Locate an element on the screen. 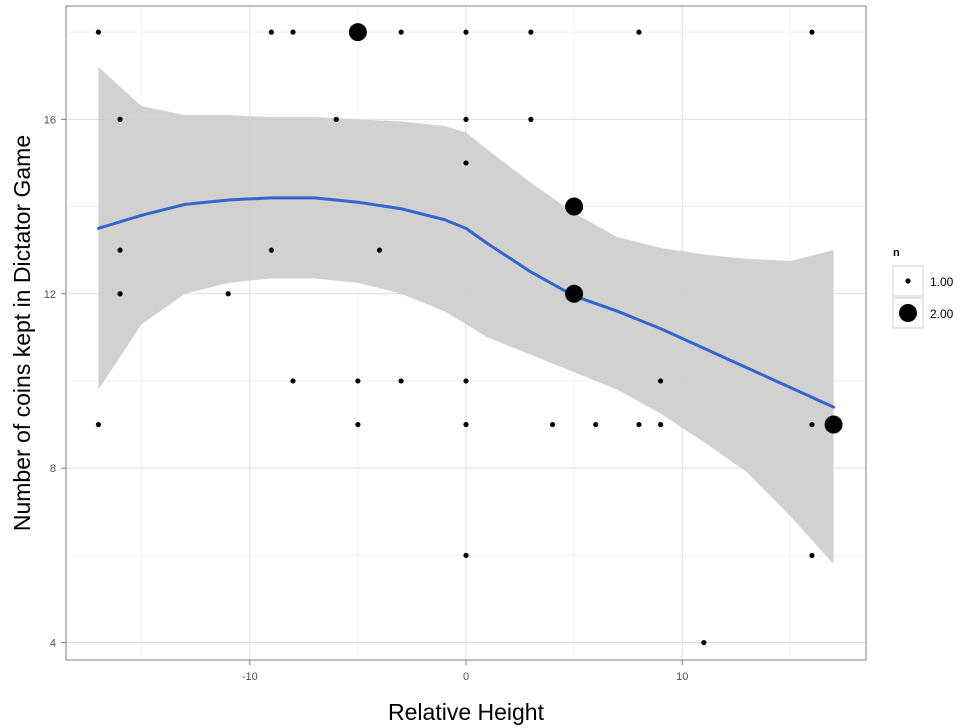  y-tick-label: 16 is located at coordinates (50, 120).